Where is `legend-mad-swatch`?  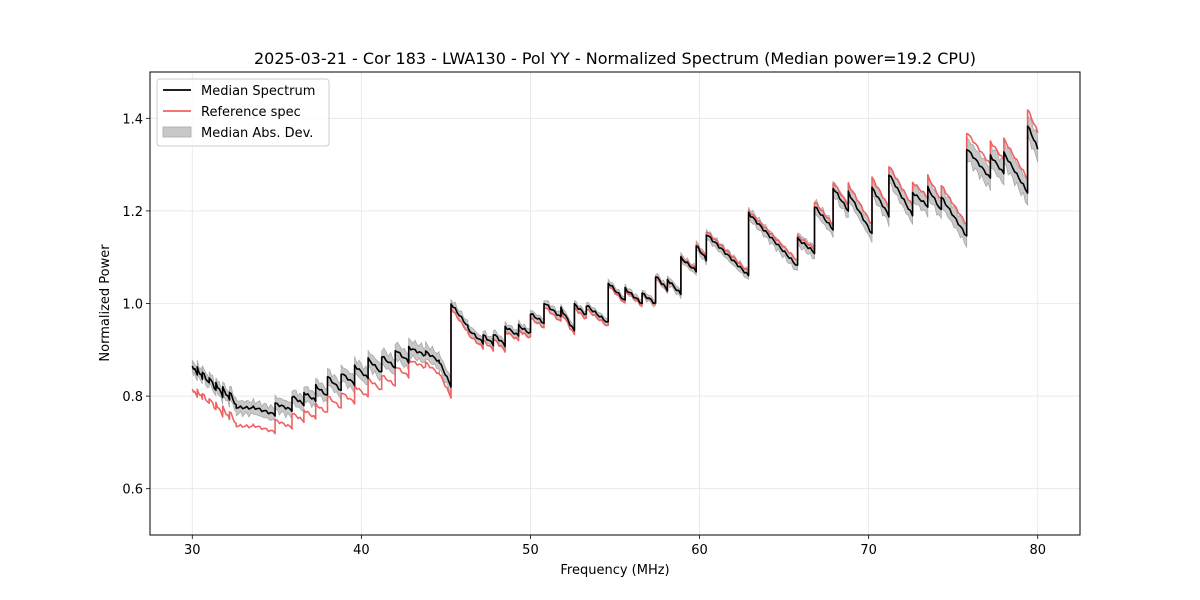
legend-mad-swatch is located at coordinates (177, 132).